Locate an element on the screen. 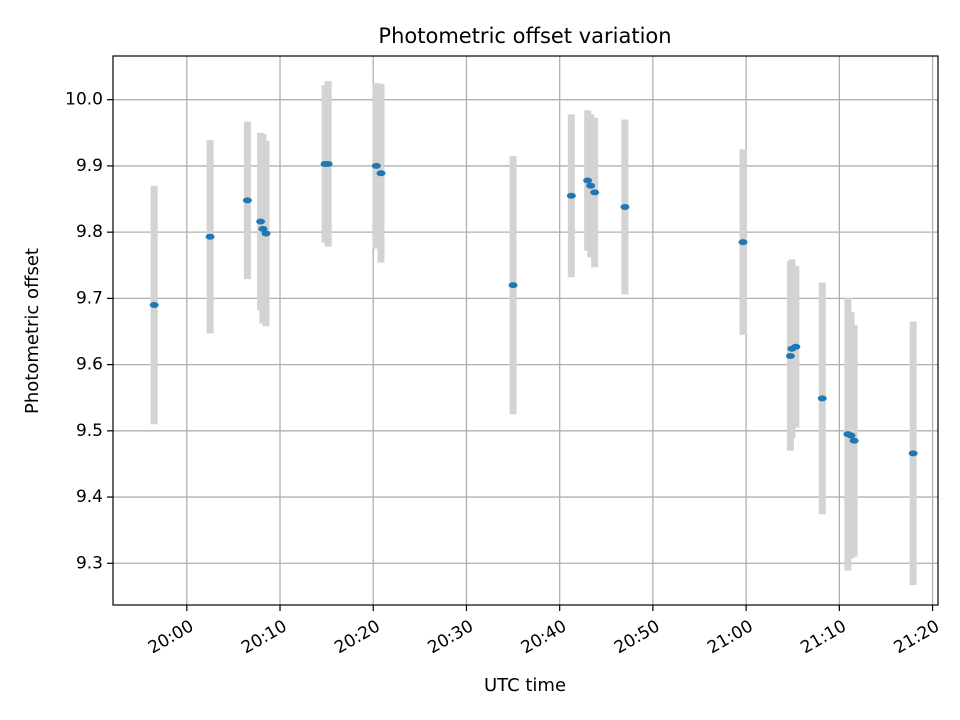 The width and height of the screenshot is (960, 720). x-axis-title: UTC time is located at coordinates (525, 685).